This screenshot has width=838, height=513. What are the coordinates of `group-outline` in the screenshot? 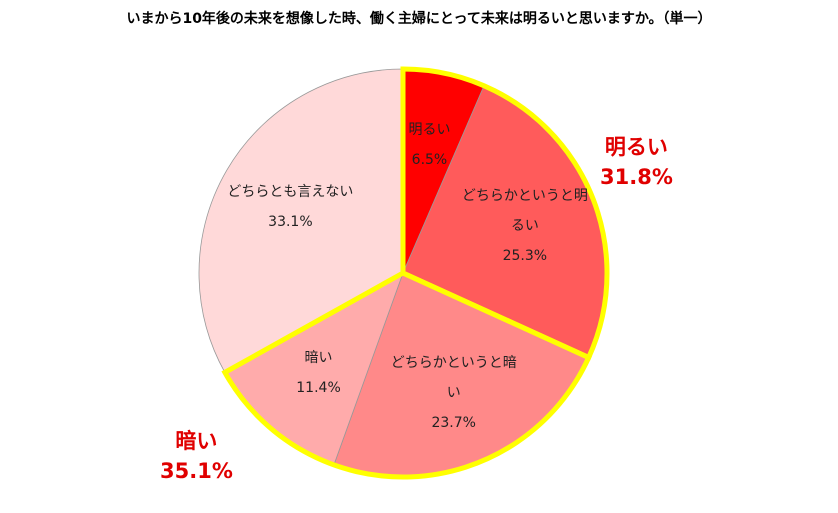 It's located at (505, 213).